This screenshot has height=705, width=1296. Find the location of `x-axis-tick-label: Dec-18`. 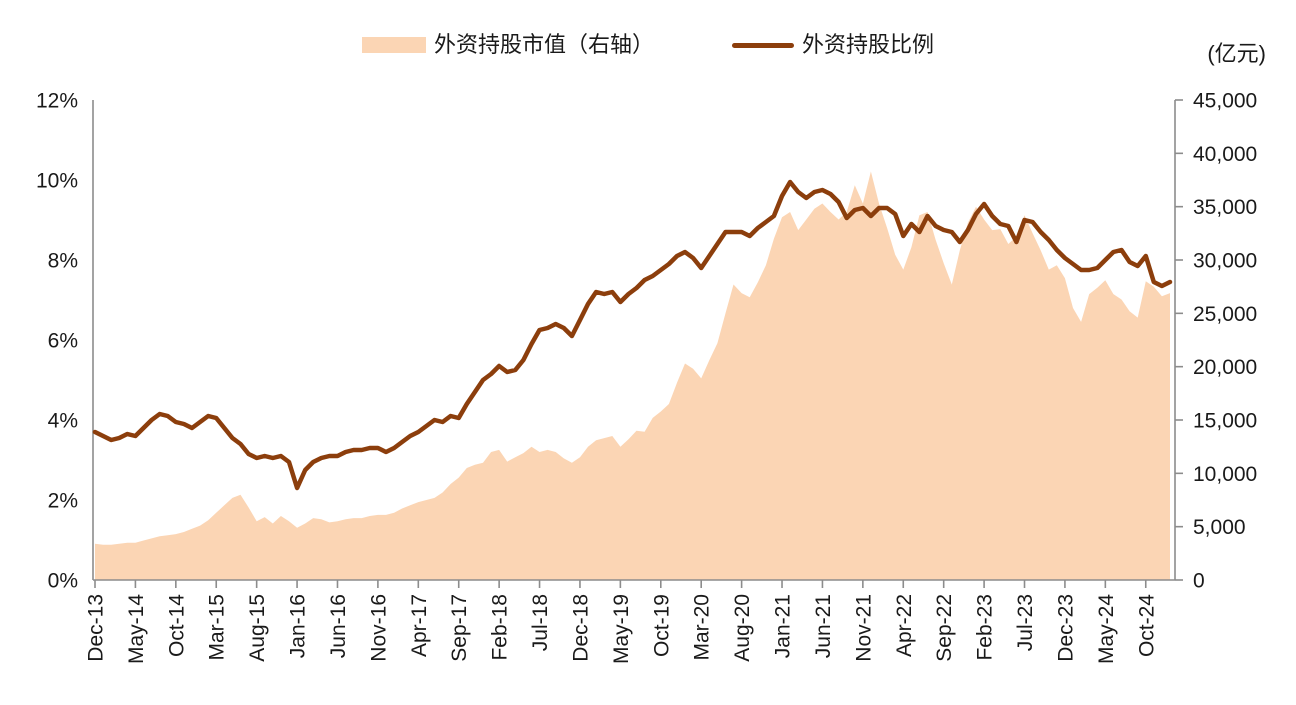

x-axis-tick-label: Dec-18 is located at coordinates (580, 628).